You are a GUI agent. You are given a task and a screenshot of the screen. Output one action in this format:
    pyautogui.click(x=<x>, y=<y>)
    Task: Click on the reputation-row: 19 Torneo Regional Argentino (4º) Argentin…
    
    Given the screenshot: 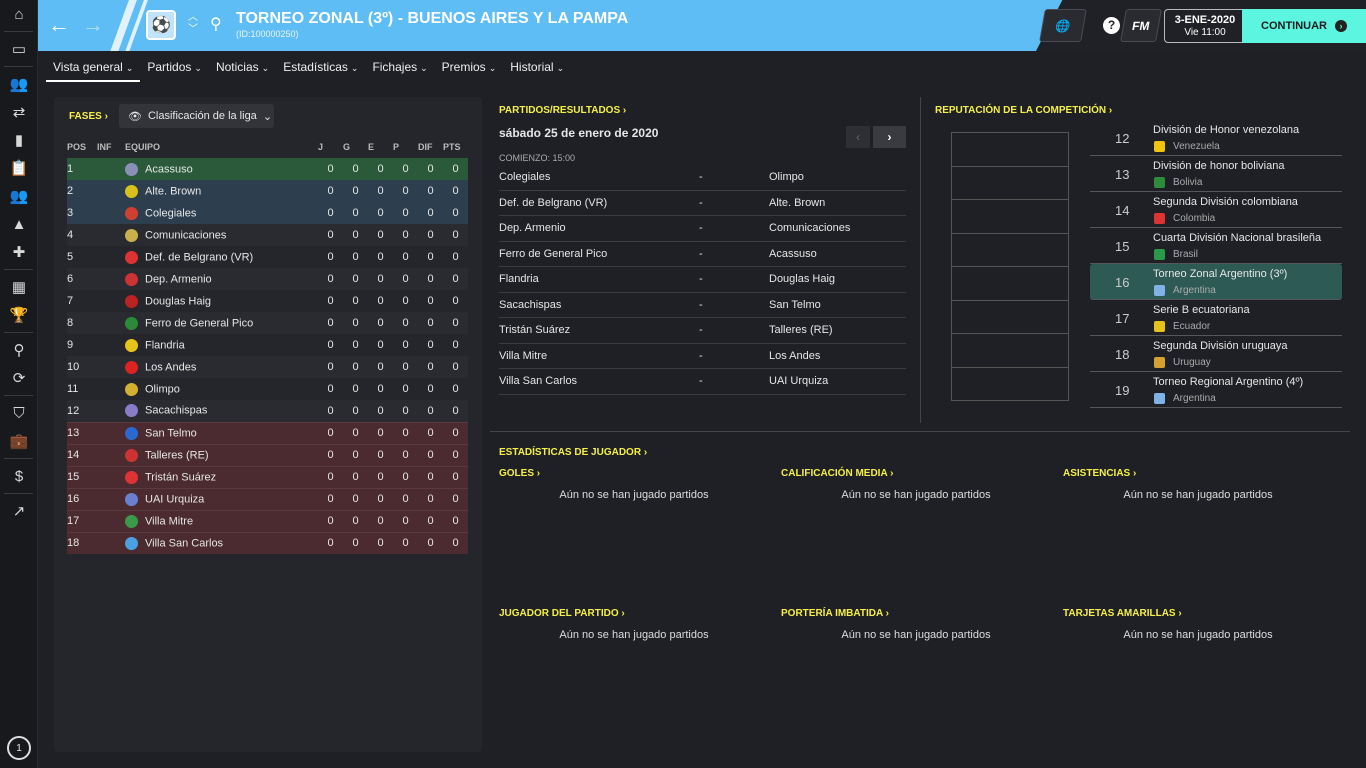 What is the action you would take?
    pyautogui.click(x=1216, y=390)
    